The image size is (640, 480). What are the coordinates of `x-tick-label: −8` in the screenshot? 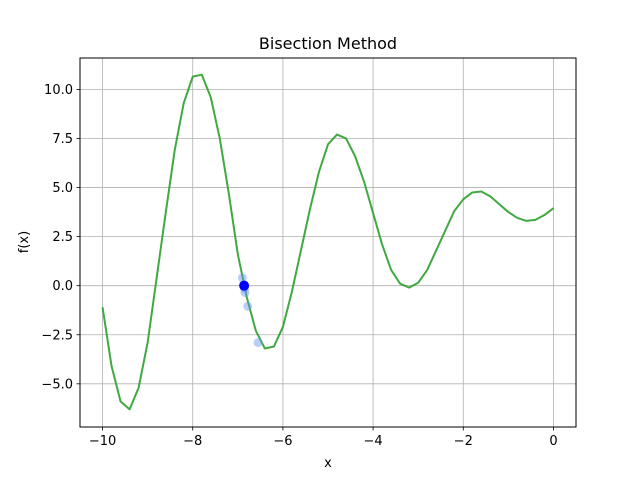 It's located at (192, 441).